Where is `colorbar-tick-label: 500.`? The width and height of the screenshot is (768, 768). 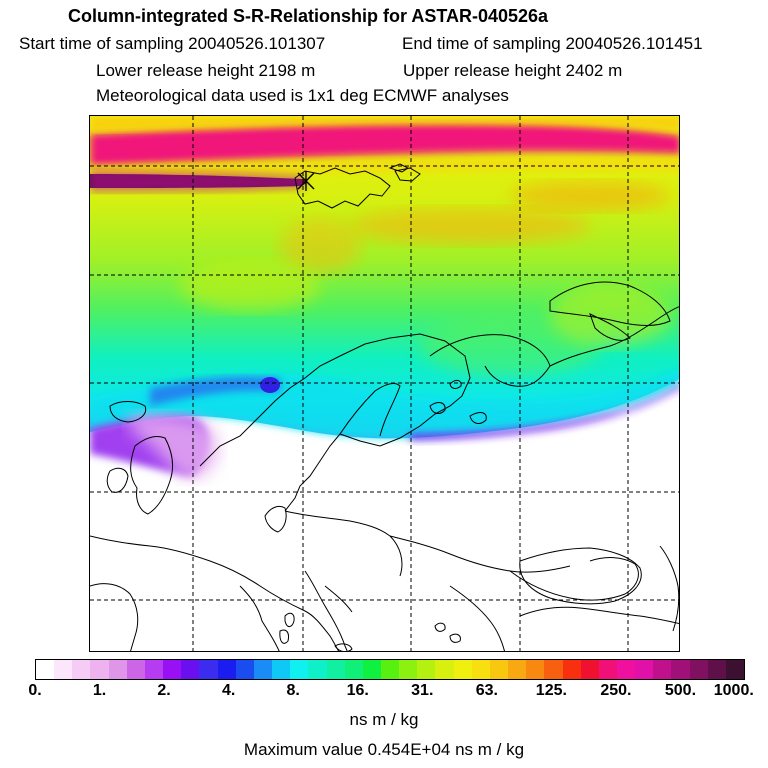 colorbar-tick-label: 500. is located at coordinates (680, 690).